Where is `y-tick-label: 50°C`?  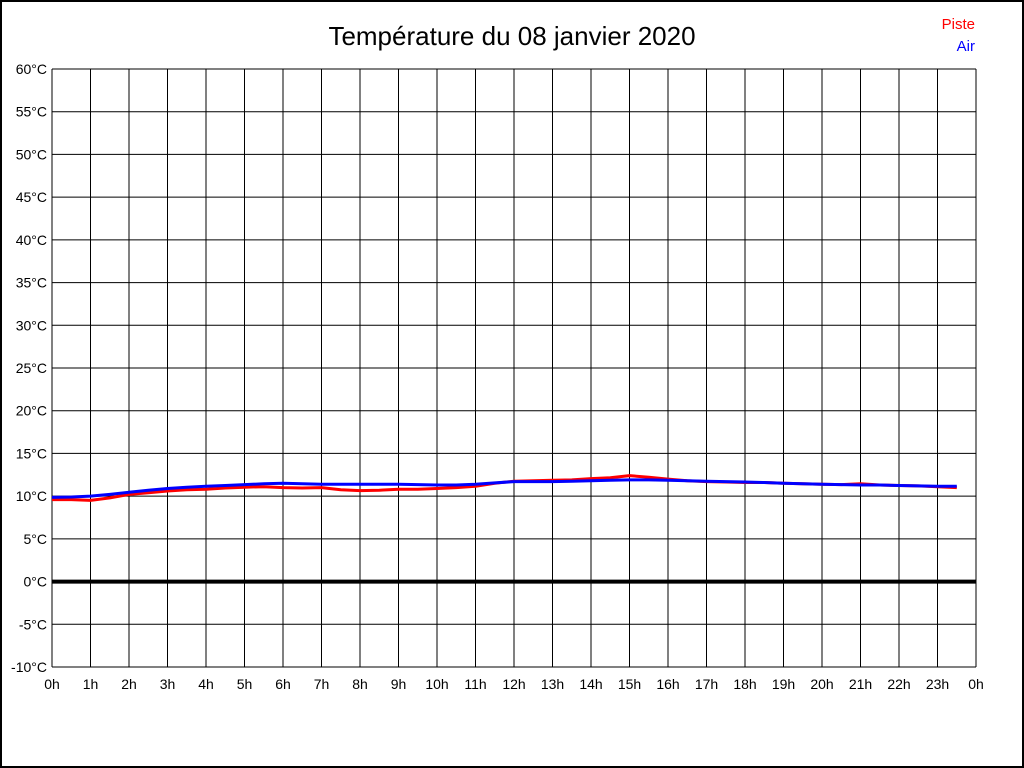 y-tick-label: 50°C is located at coordinates (31, 154).